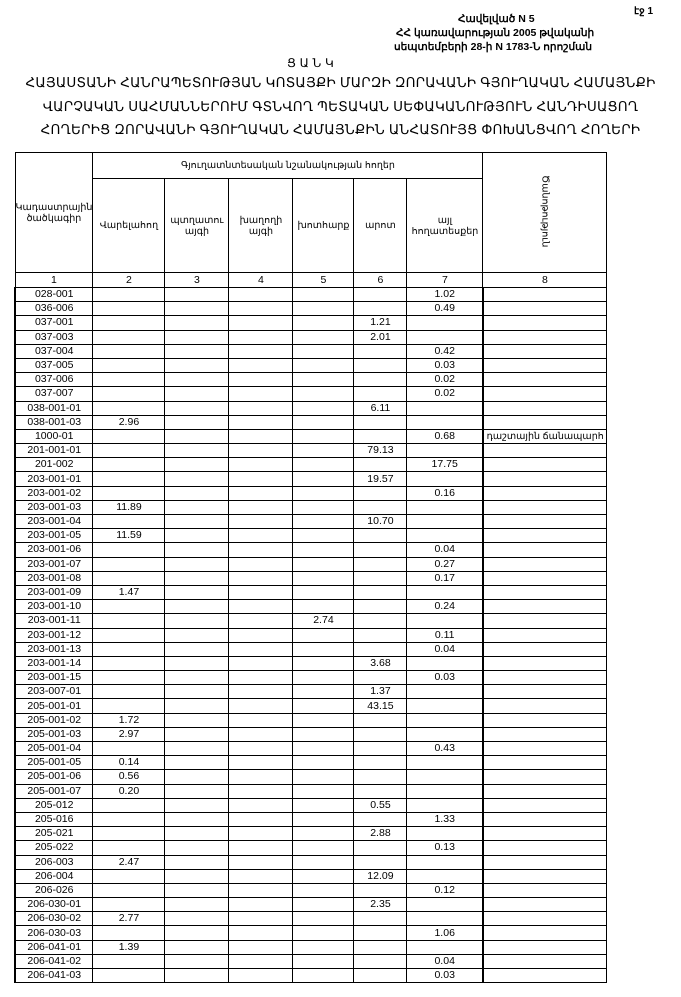 The image size is (681, 997). Describe the element at coordinates (380, 451) in the screenshot. I see `area-cell: 79.13` at that location.